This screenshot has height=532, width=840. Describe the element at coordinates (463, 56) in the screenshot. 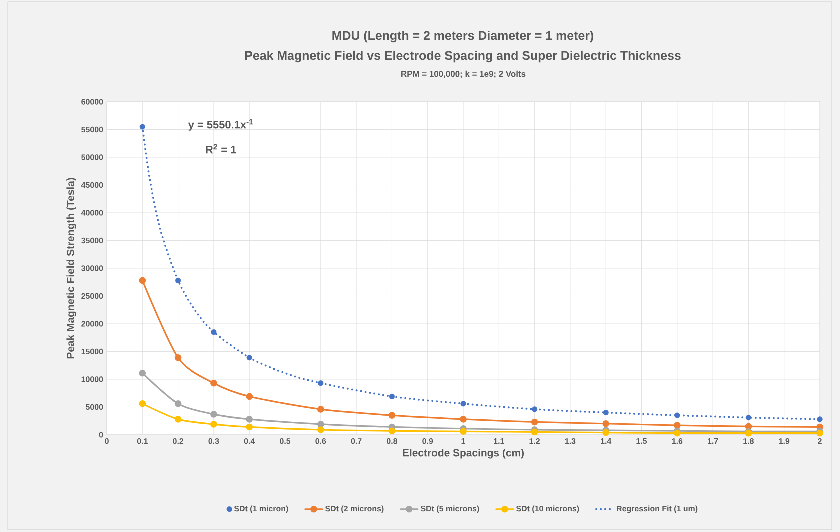

I see `chart-subtitle: Peak Magnetic Field vs Electrode Spacing and Super Dielectric Thickness` at that location.